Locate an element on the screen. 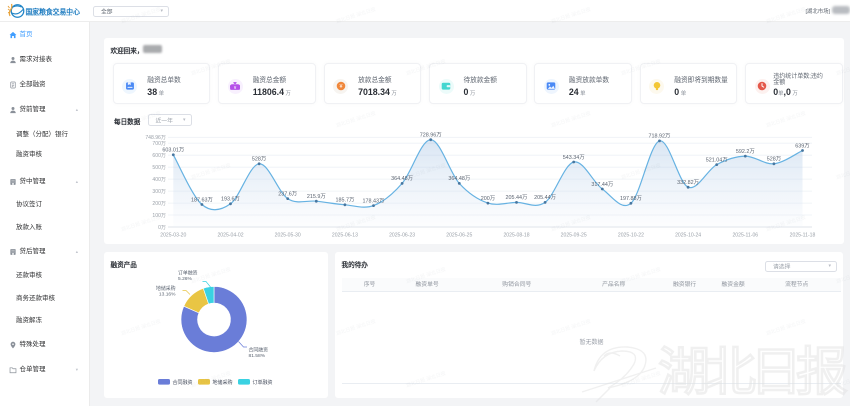  svg-text: 748.96万 is located at coordinates (155, 138).